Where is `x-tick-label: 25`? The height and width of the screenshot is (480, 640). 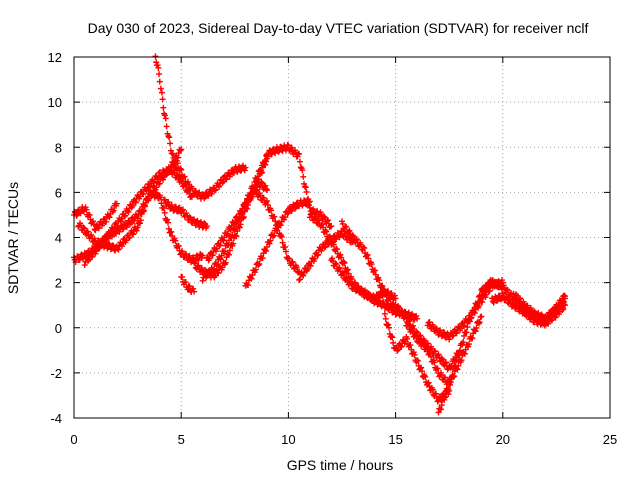 x-tick-label: 25 is located at coordinates (610, 439).